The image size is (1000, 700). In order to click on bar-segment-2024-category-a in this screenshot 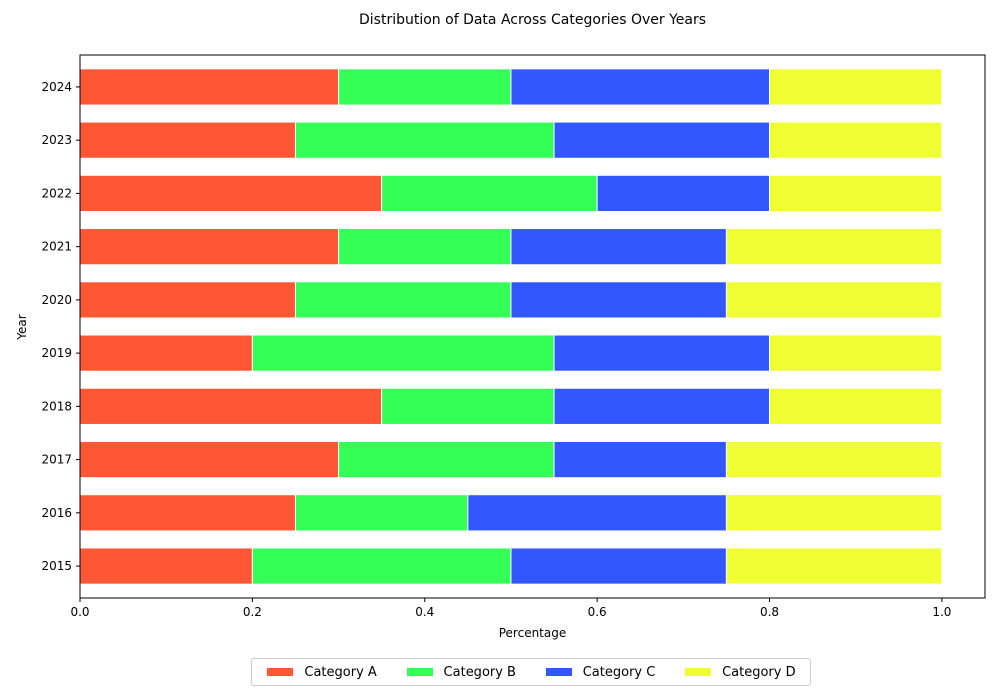, I will do `click(209, 87)`.